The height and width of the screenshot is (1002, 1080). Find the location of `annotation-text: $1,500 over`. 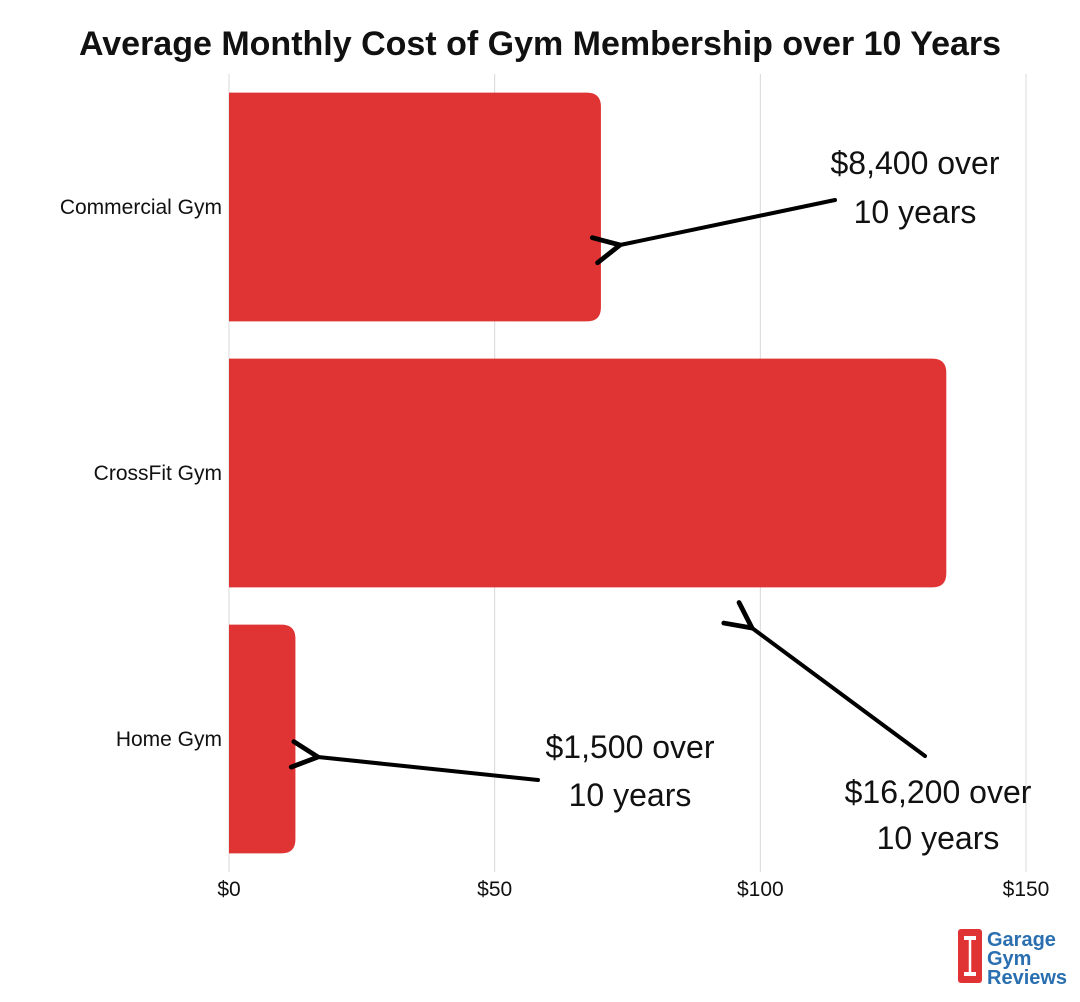

annotation-text: $1,500 over is located at coordinates (629, 747).